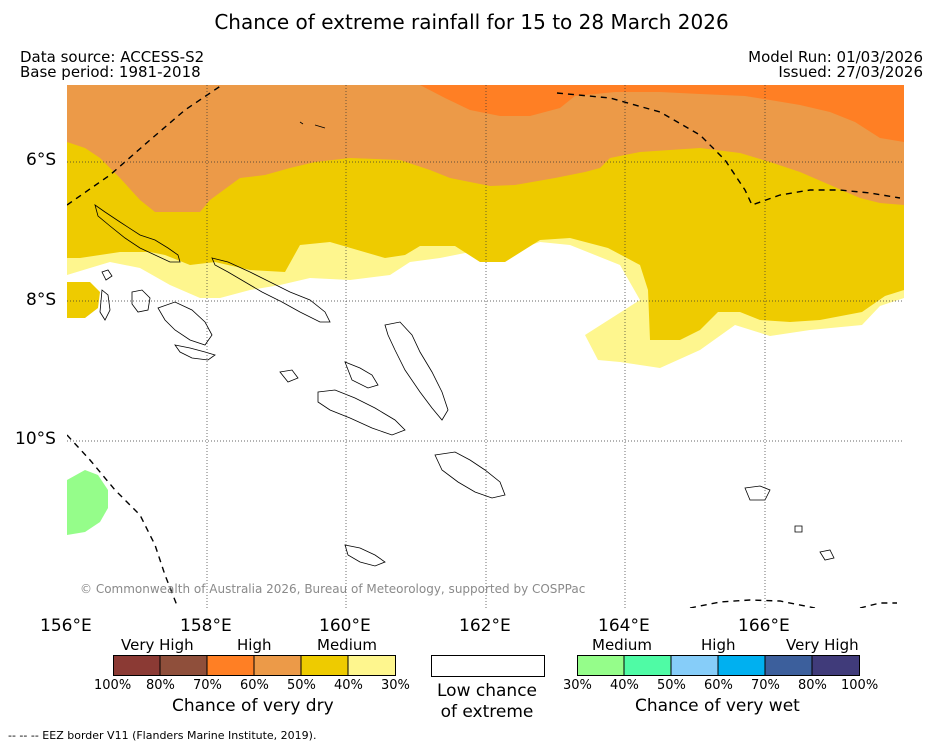 This screenshot has width=943, height=747. I want to click on coast-rennell, so click(365, 555).